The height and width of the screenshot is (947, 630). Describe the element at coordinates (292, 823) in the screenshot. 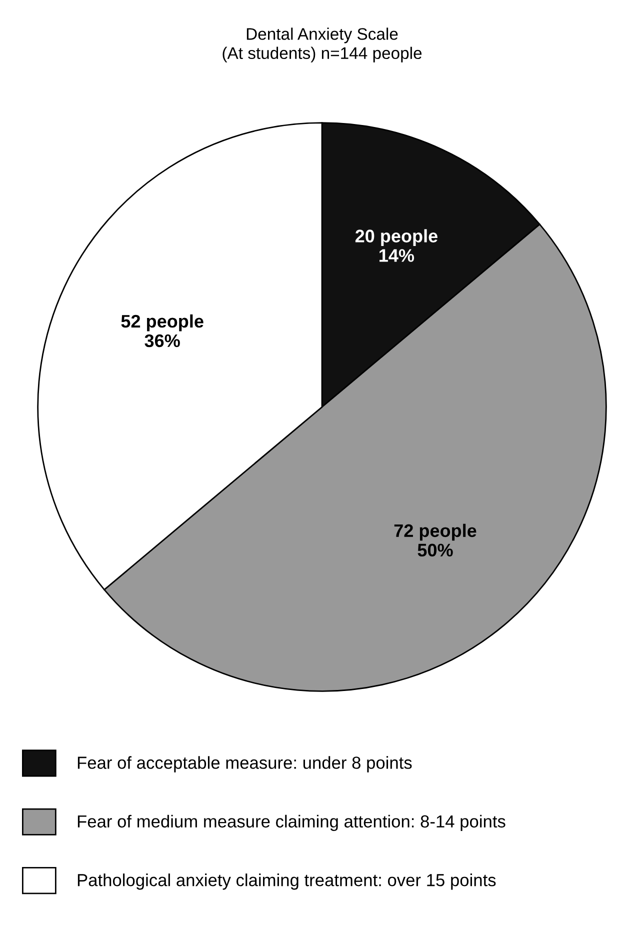

I see `legend-label: Fear of medium measure claiming attention: 8-14 points` at that location.